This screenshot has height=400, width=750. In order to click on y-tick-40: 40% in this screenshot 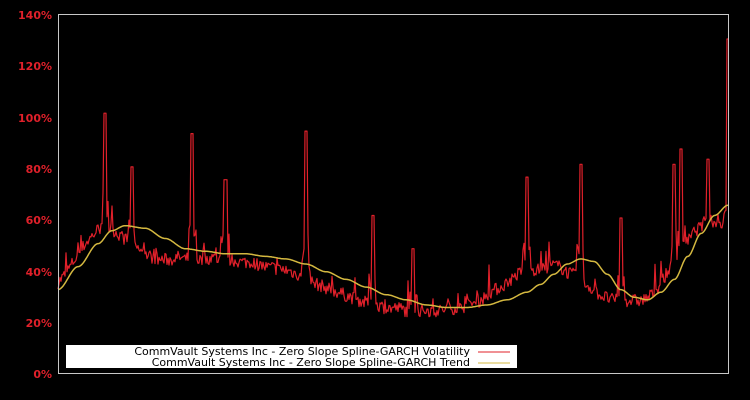, I will do `click(39, 272)`.